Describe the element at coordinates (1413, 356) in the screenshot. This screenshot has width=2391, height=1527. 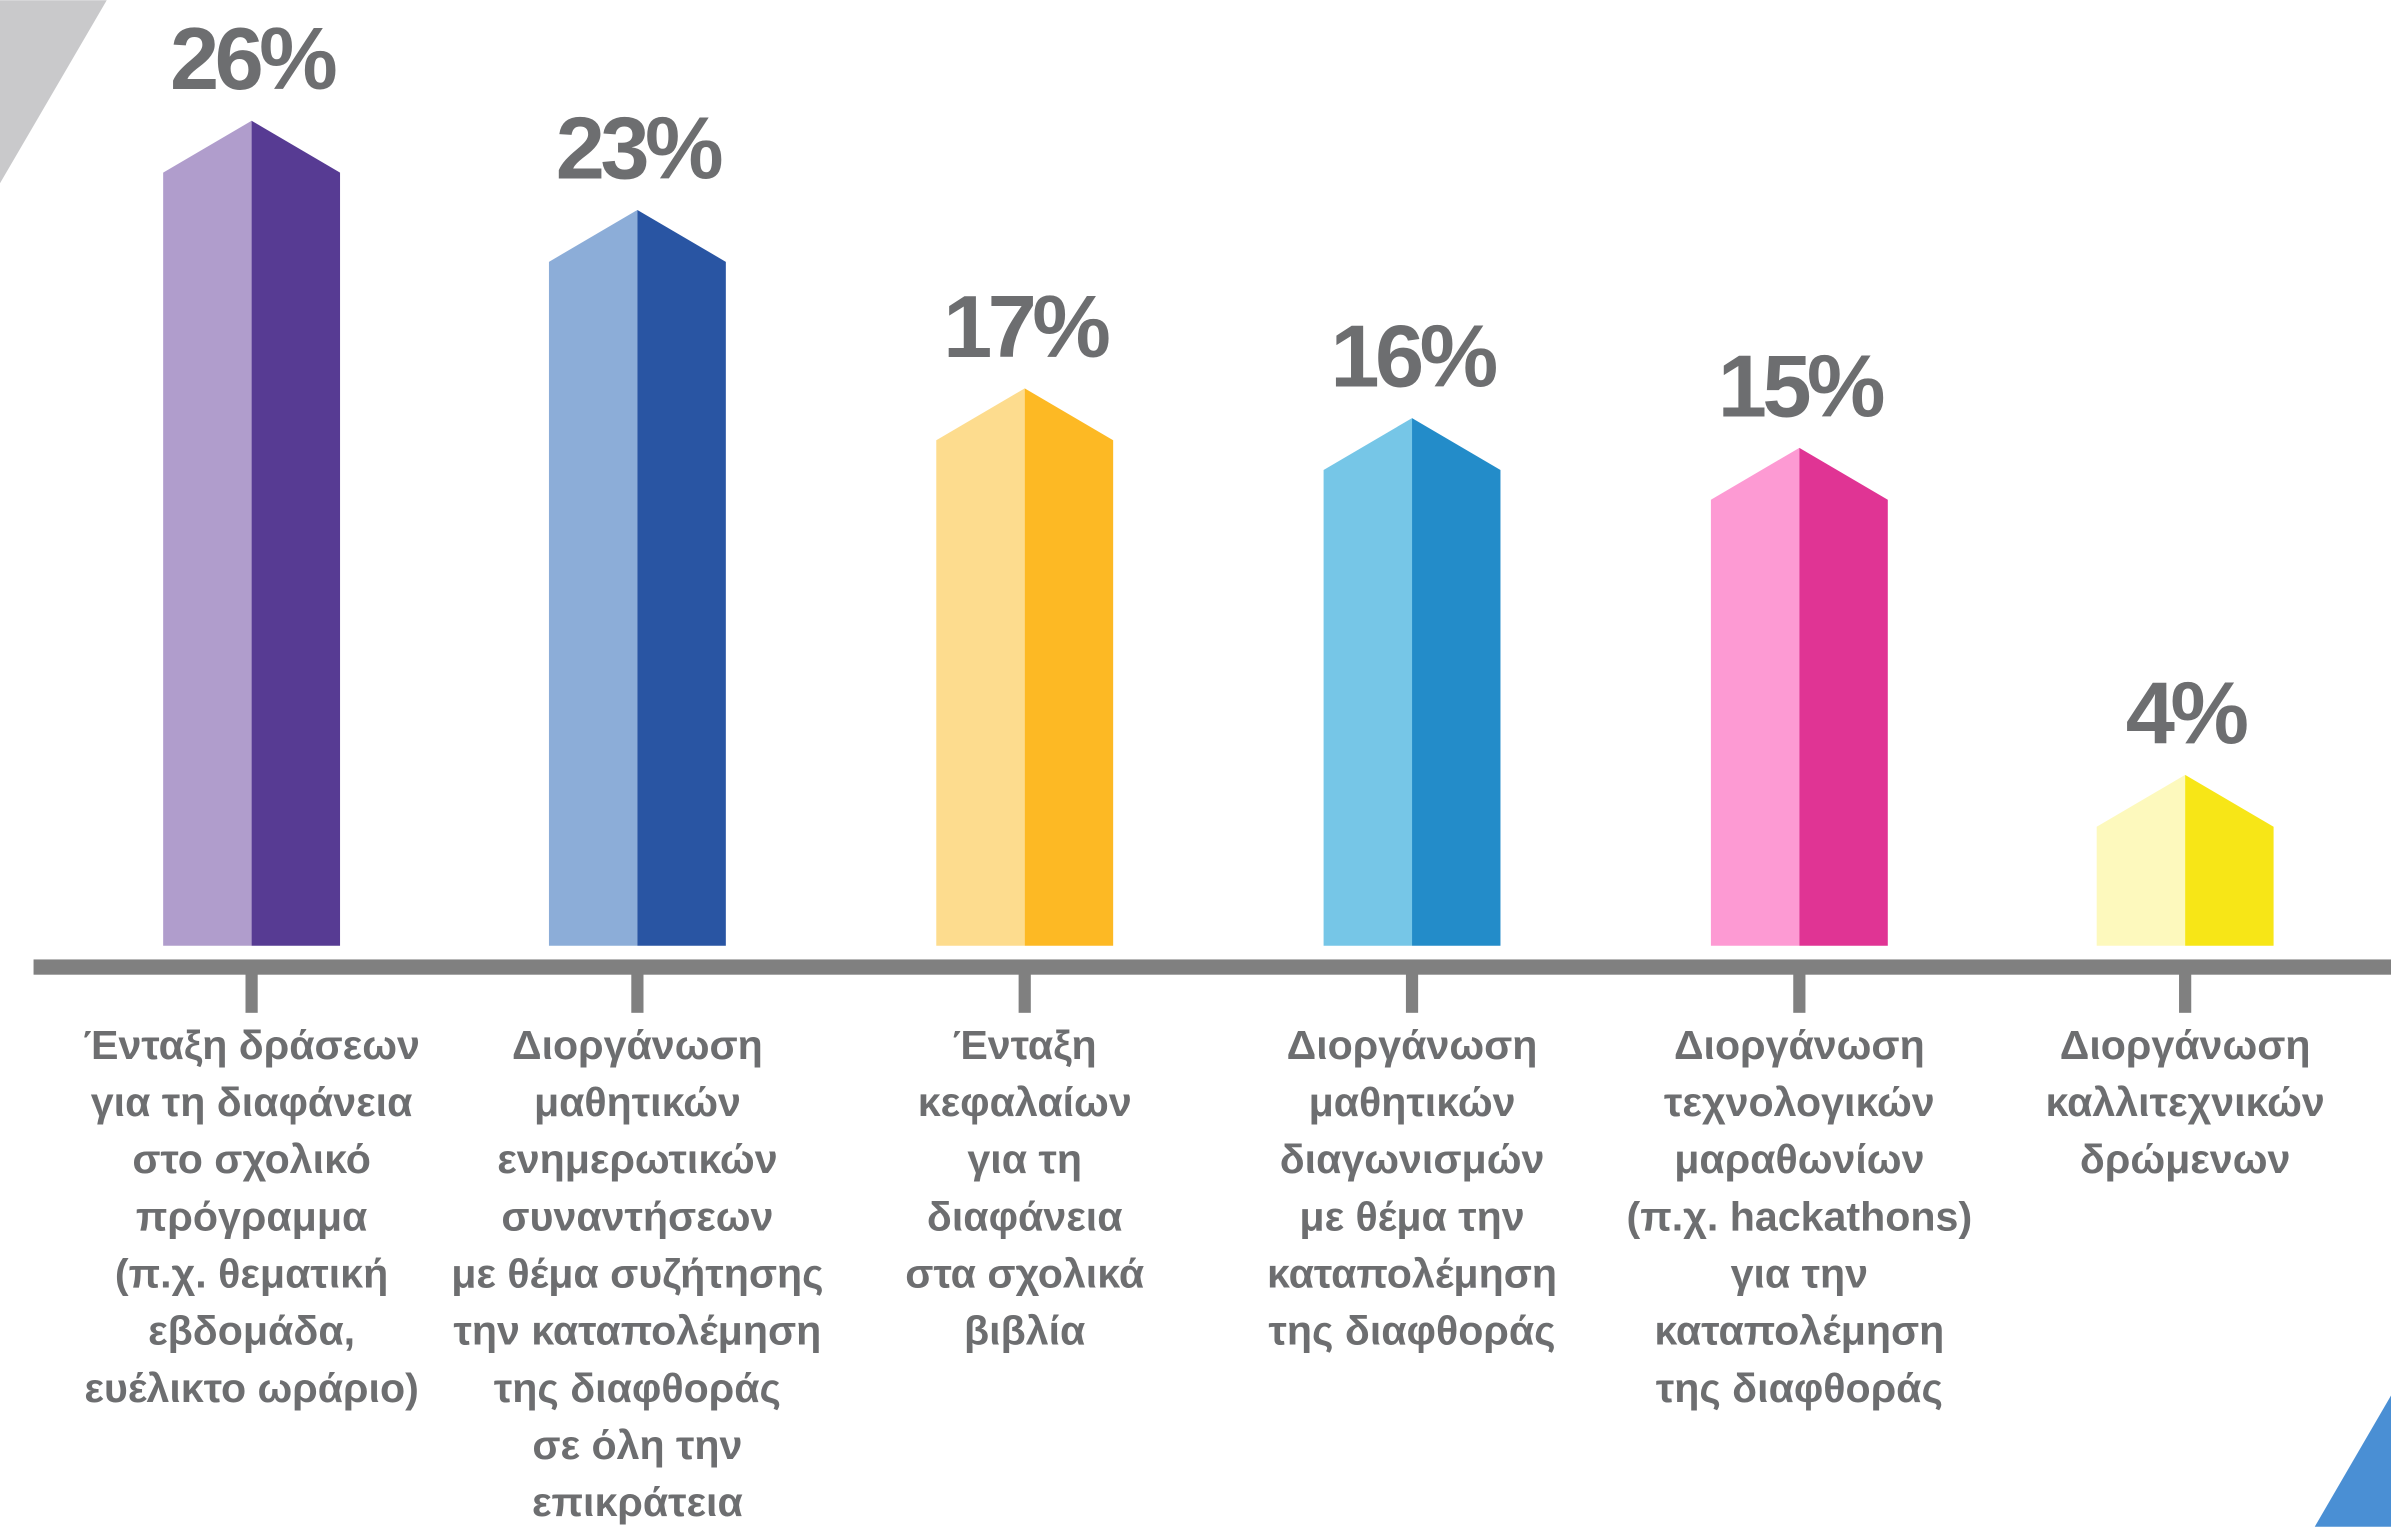
I see `value-label: 16%` at that location.